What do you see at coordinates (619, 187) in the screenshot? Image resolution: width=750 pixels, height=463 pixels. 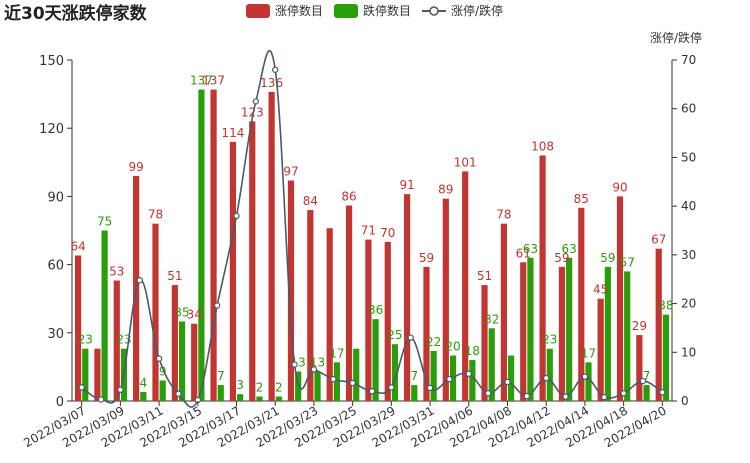 I see `data-label-up: 90` at bounding box center [619, 187].